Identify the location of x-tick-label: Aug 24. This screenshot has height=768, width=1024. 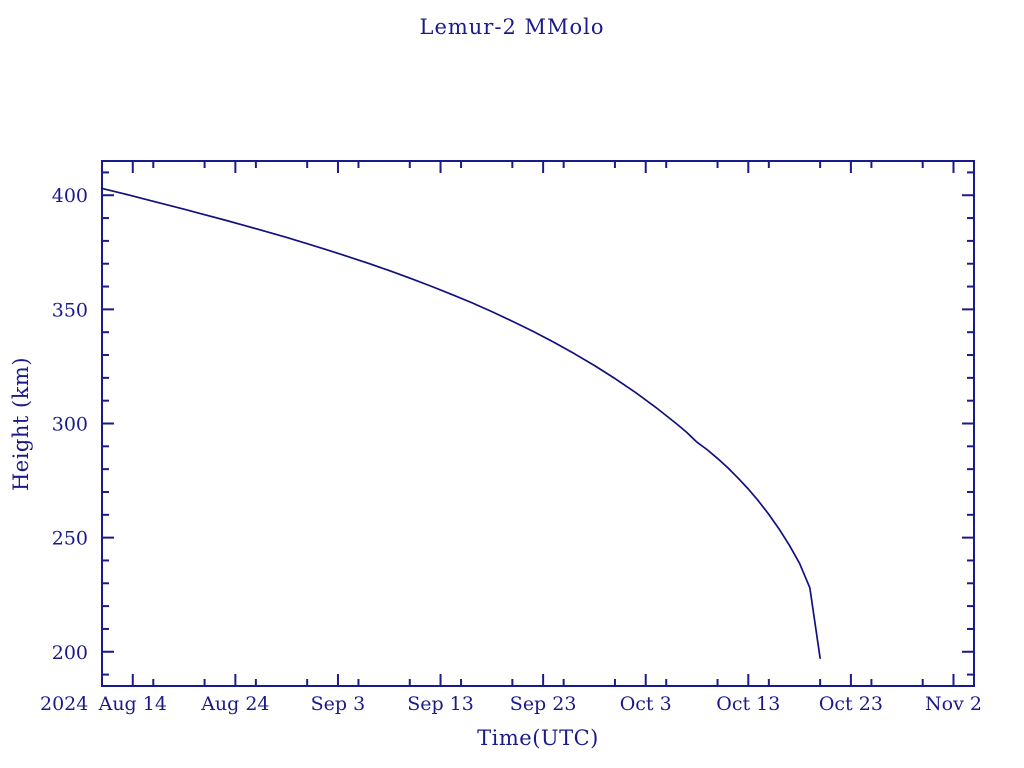
(234, 704).